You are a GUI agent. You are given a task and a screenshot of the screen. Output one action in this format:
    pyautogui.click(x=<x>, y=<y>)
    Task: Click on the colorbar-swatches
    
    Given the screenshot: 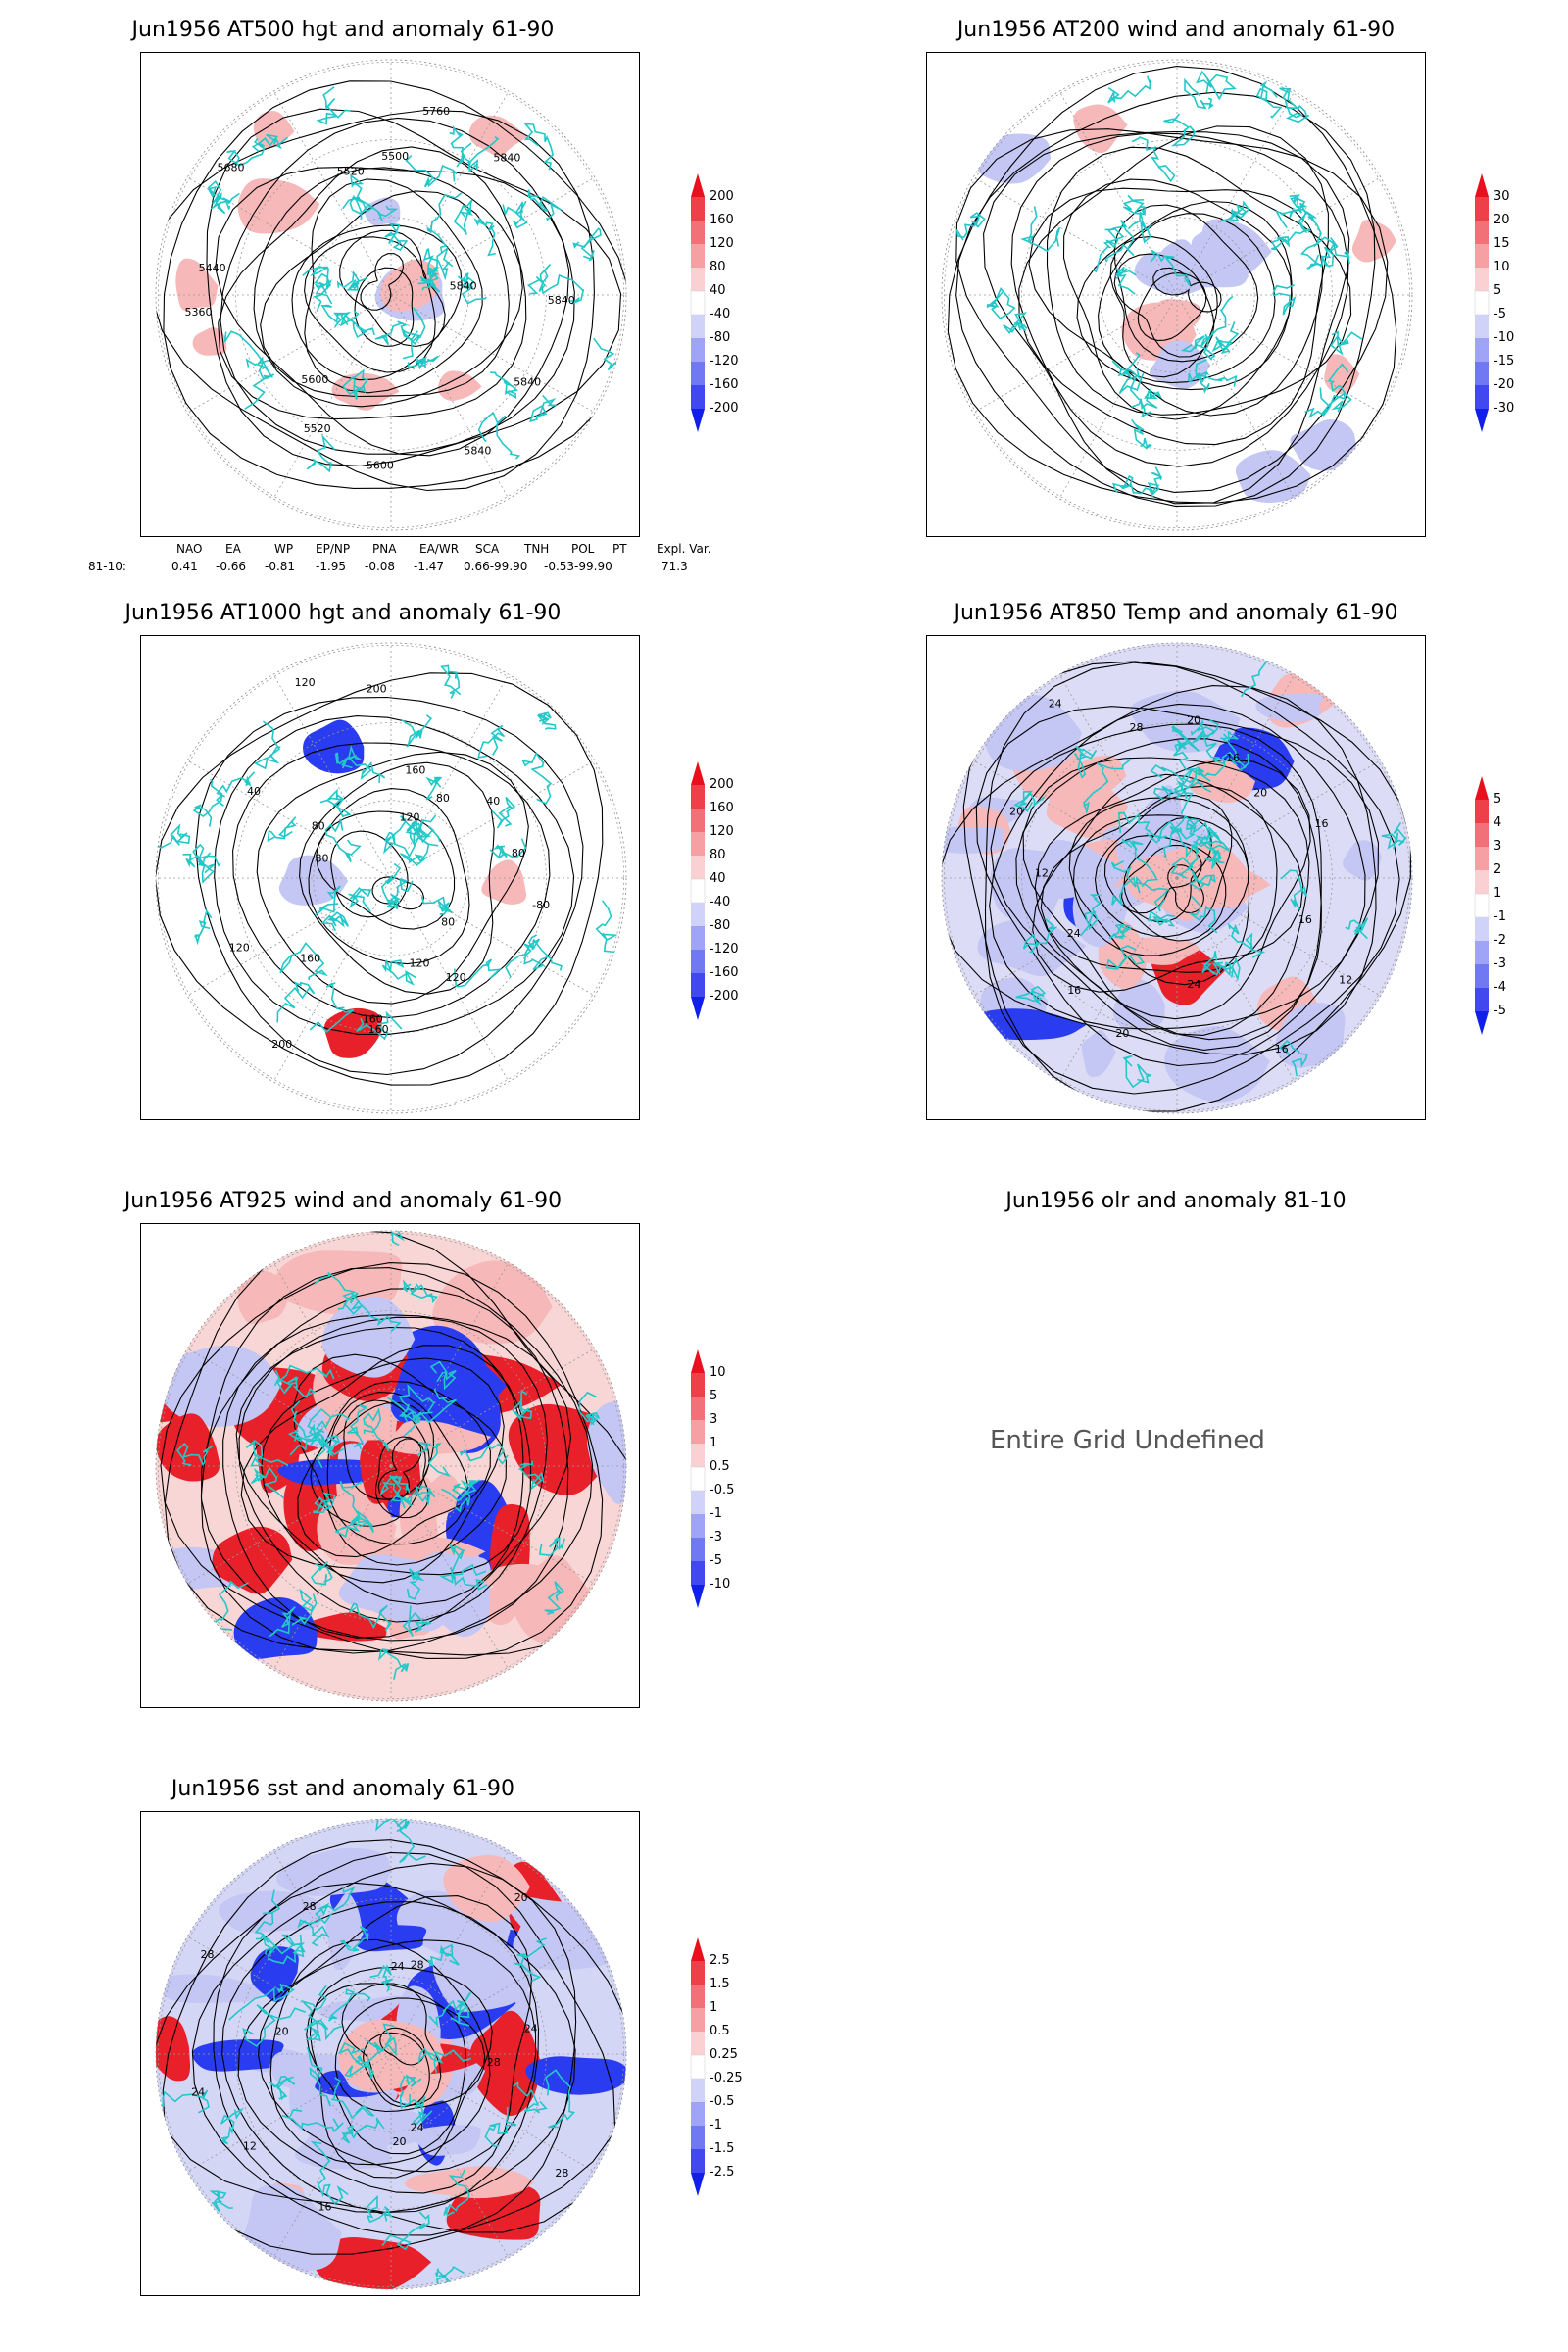 What is the action you would take?
    pyautogui.click(x=1482, y=905)
    